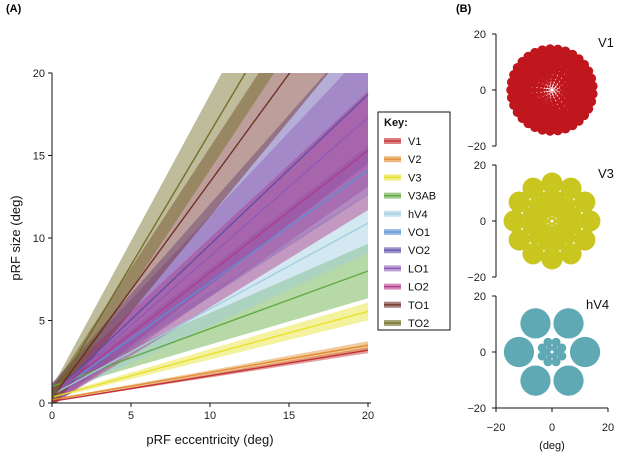 The height and width of the screenshot is (460, 623). What do you see at coordinates (418, 306) in the screenshot?
I see `legend-label-to1: TO1` at bounding box center [418, 306].